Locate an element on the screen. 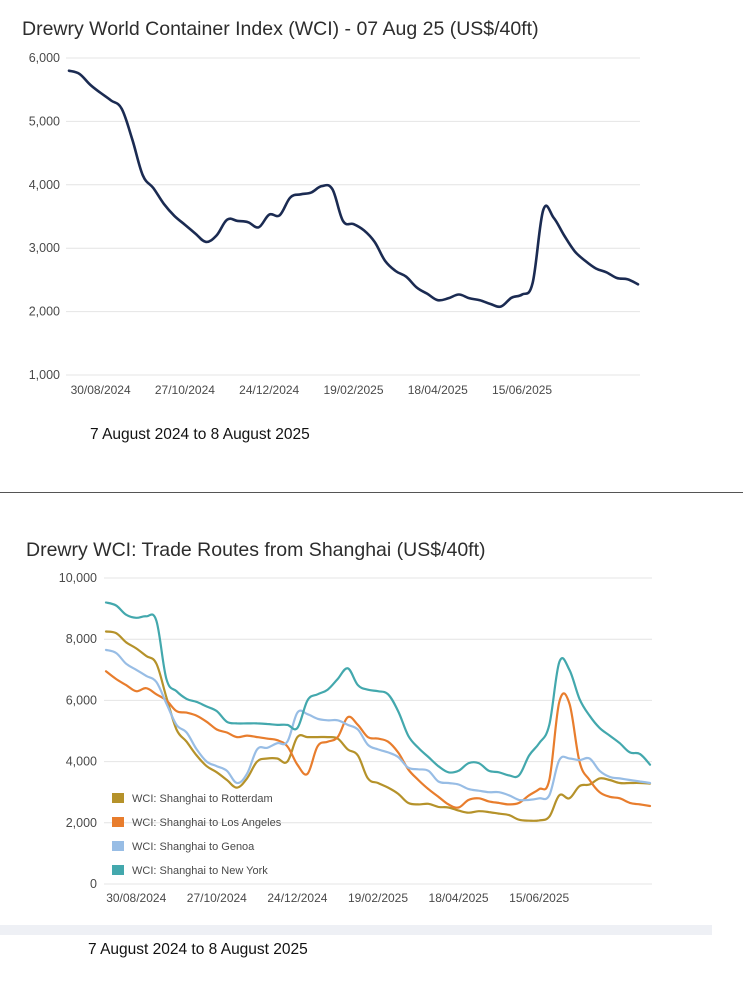 The image size is (743, 985). routes-x-tick-label: 15/06/2025 is located at coordinates (539, 898).